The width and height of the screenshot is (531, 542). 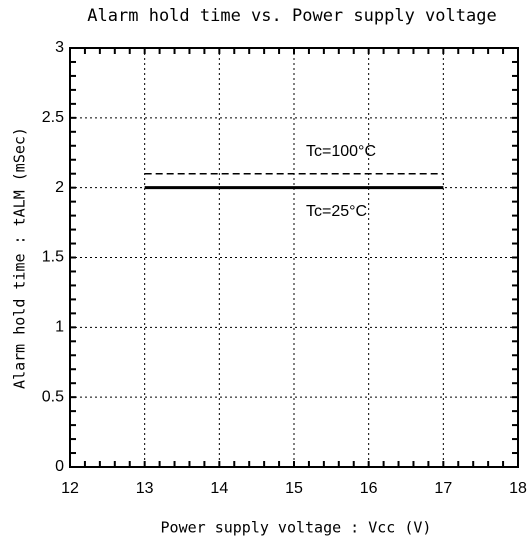 What do you see at coordinates (70, 488) in the screenshot?
I see `x-tick-label: 12` at bounding box center [70, 488].